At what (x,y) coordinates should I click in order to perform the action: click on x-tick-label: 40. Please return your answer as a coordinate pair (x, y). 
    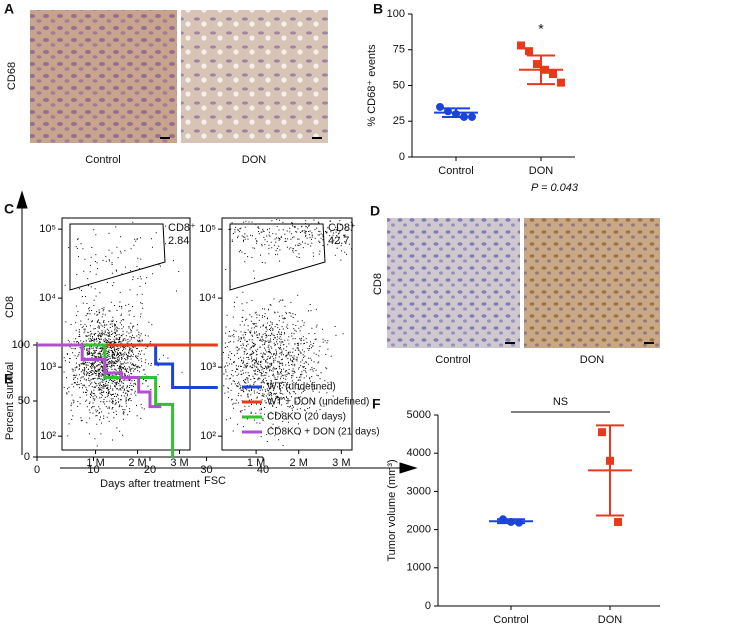
    Looking at the image, I should click on (263, 470).